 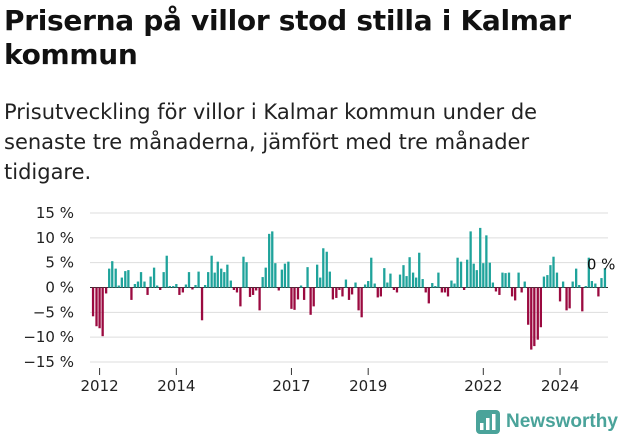 I want to click on y-axis-labels: 15 % 10 % 5 % 0 % −5 % −10 % −15 %, so click(x=48, y=287).